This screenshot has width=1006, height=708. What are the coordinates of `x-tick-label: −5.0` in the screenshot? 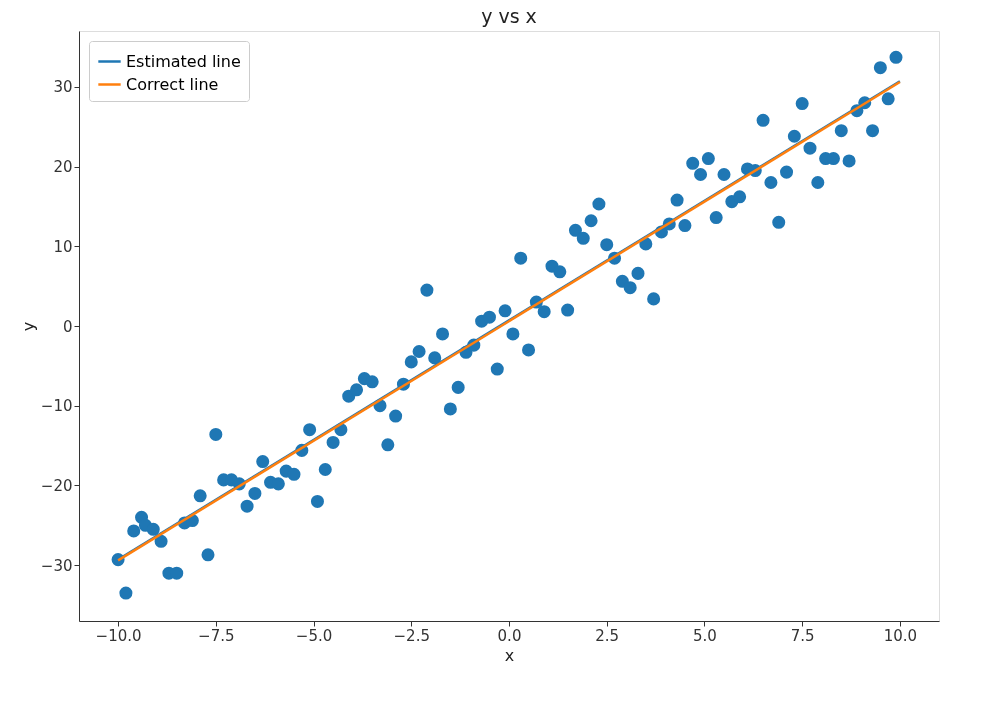 It's located at (314, 635).